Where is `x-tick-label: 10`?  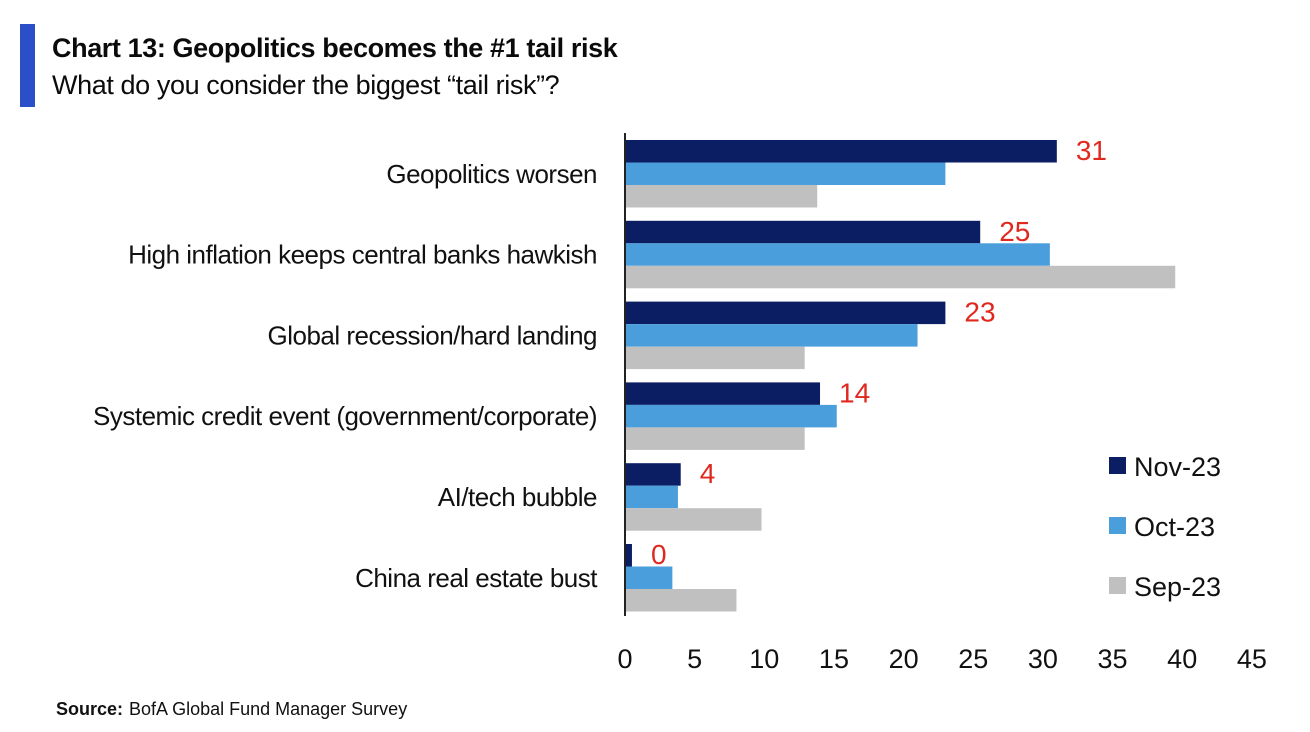 x-tick-label: 10 is located at coordinates (764, 659).